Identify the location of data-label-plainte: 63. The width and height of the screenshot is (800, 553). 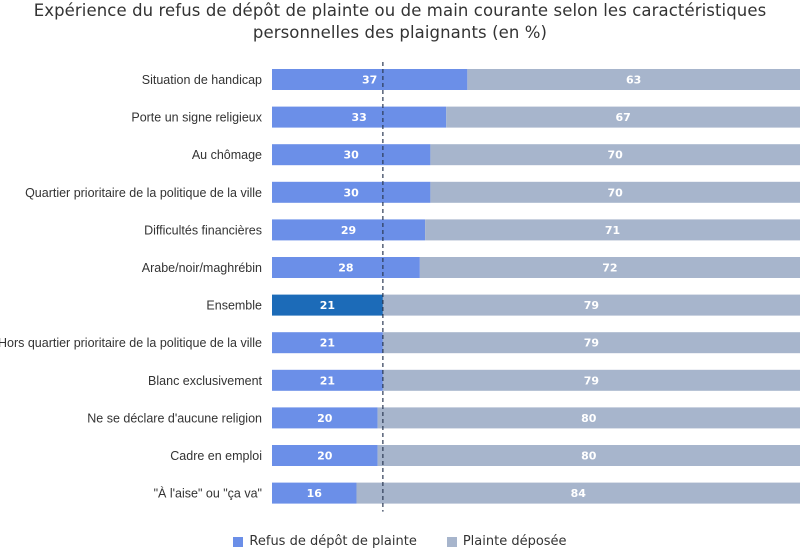
(633, 80).